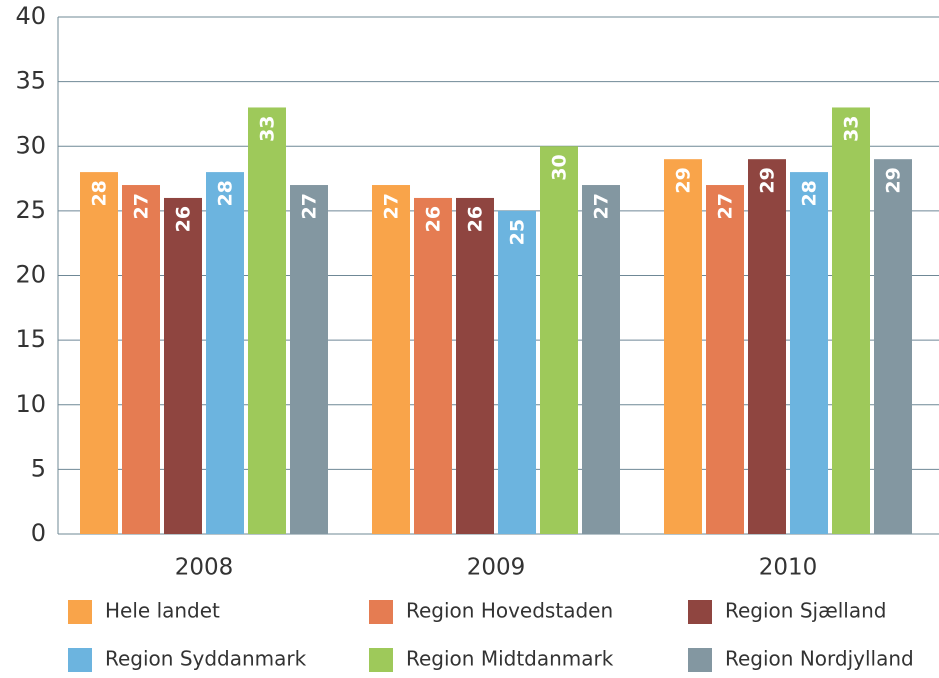  Describe the element at coordinates (162, 611) in the screenshot. I see `legend-label: Hele landet` at that location.